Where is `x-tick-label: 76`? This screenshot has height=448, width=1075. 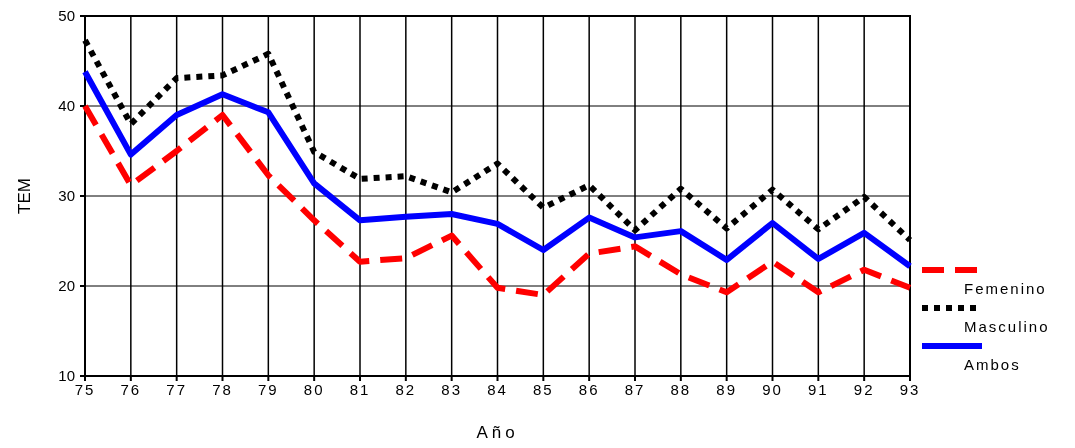
x-tick-label: 76 is located at coordinates (131, 389).